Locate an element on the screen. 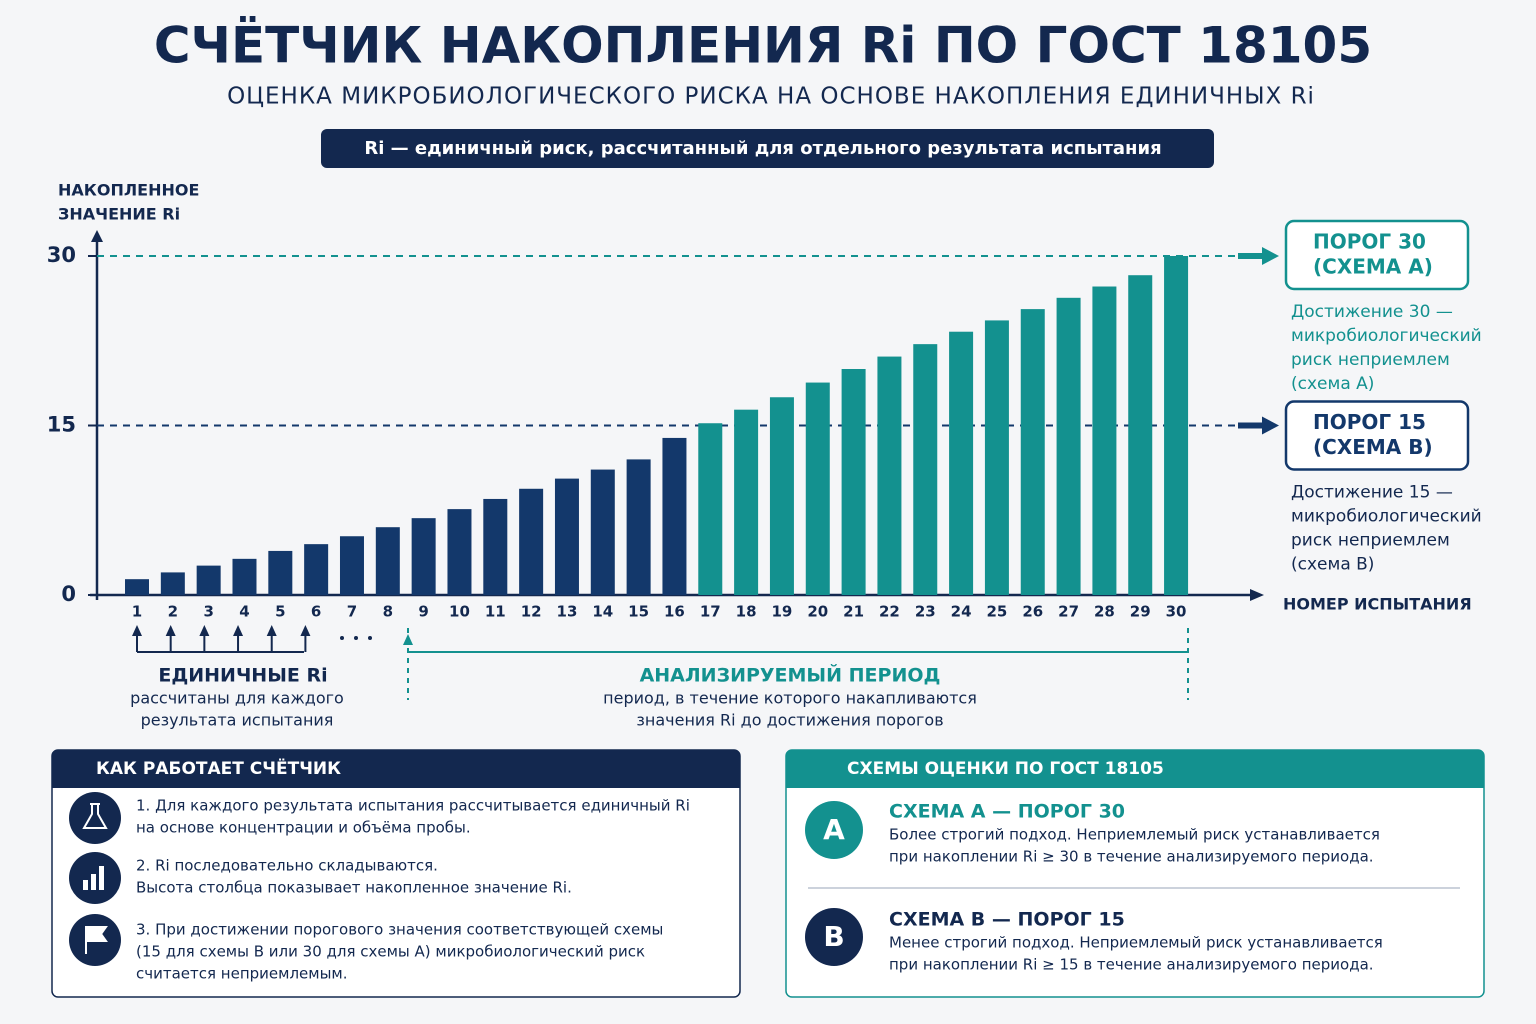 This screenshot has width=1536, height=1024. title: СЧЁТЧИК НАКОПЛЕНИЯ Ri ПО ГОСТ 18105 is located at coordinates (763, 46).